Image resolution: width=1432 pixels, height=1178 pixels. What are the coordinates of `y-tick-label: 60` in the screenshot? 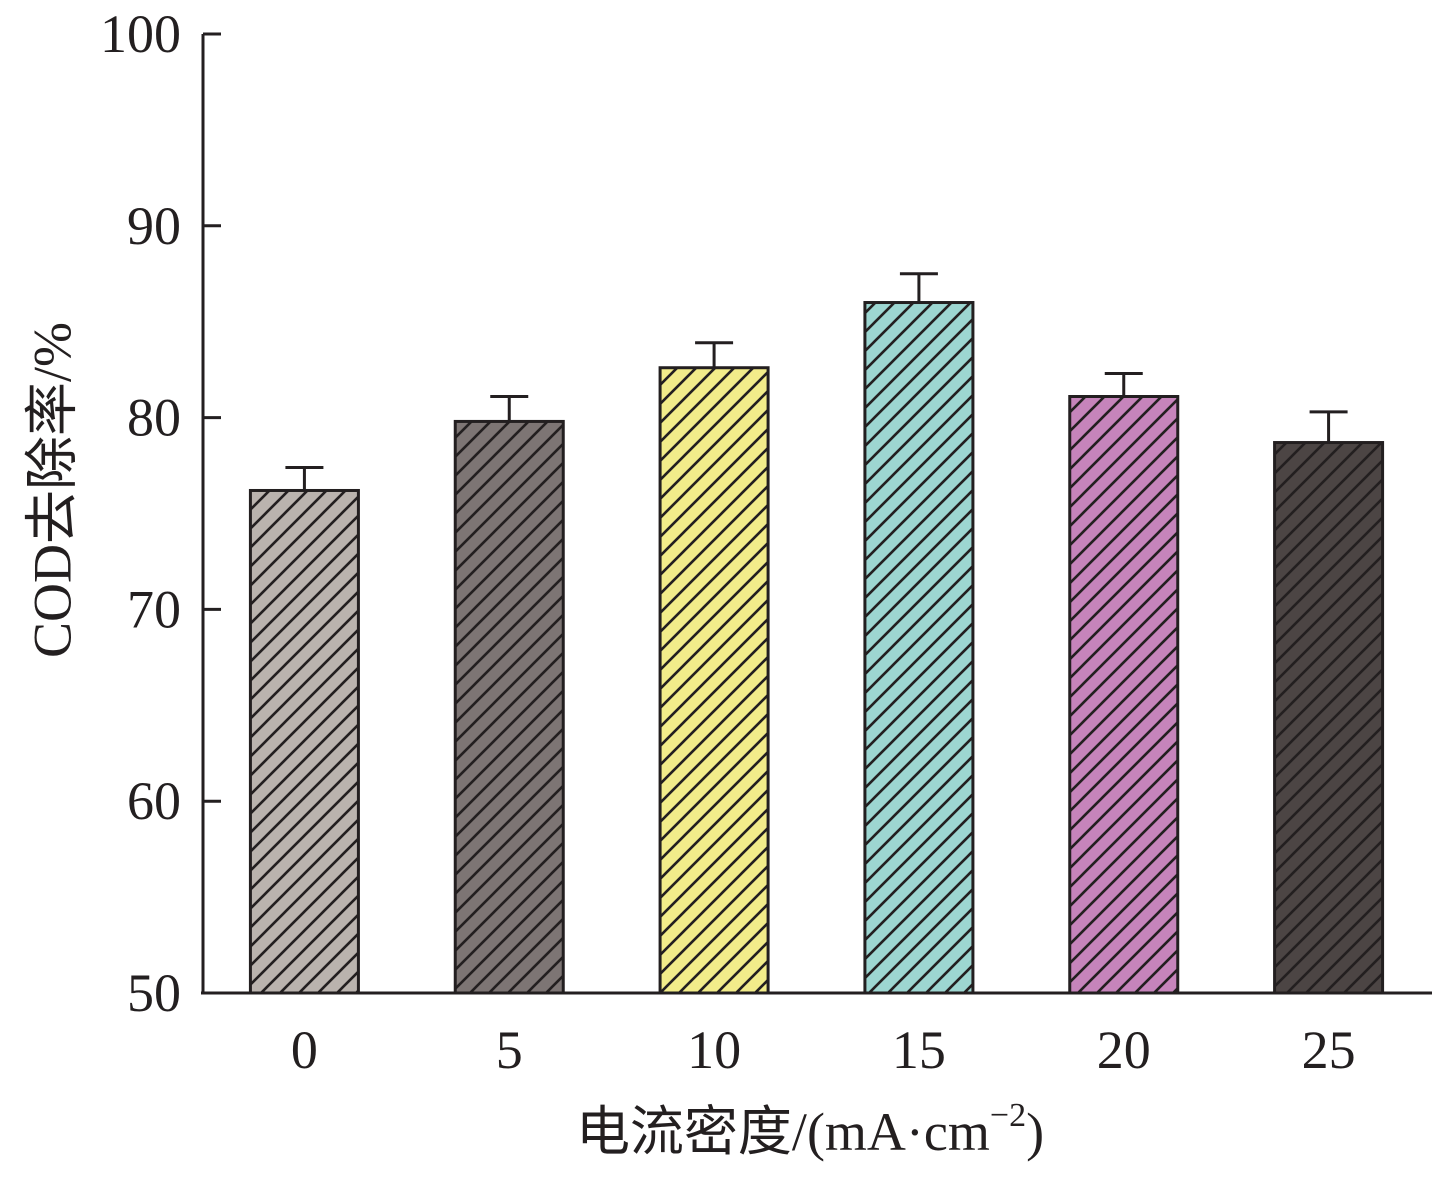 It's located at (154, 801).